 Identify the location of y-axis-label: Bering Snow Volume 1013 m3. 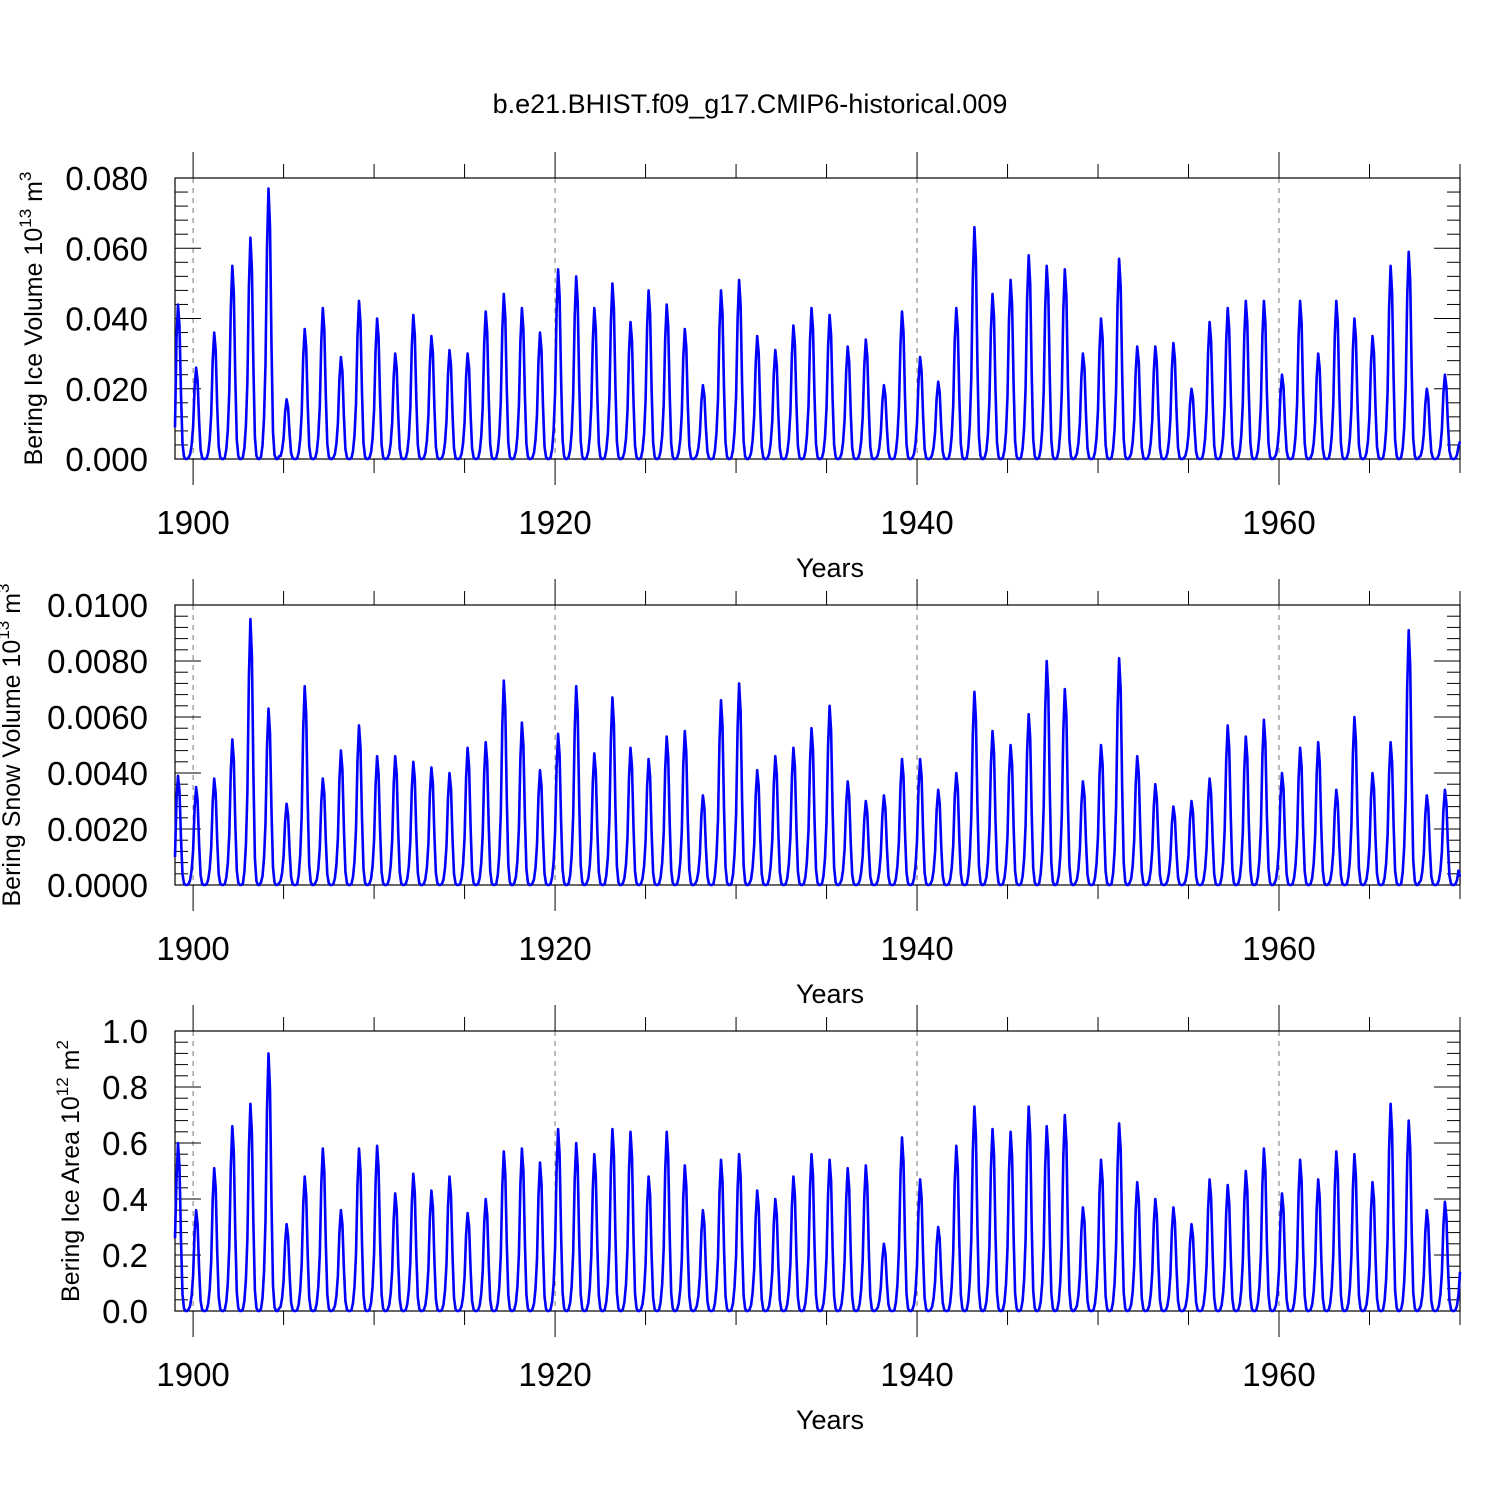
(13, 744).